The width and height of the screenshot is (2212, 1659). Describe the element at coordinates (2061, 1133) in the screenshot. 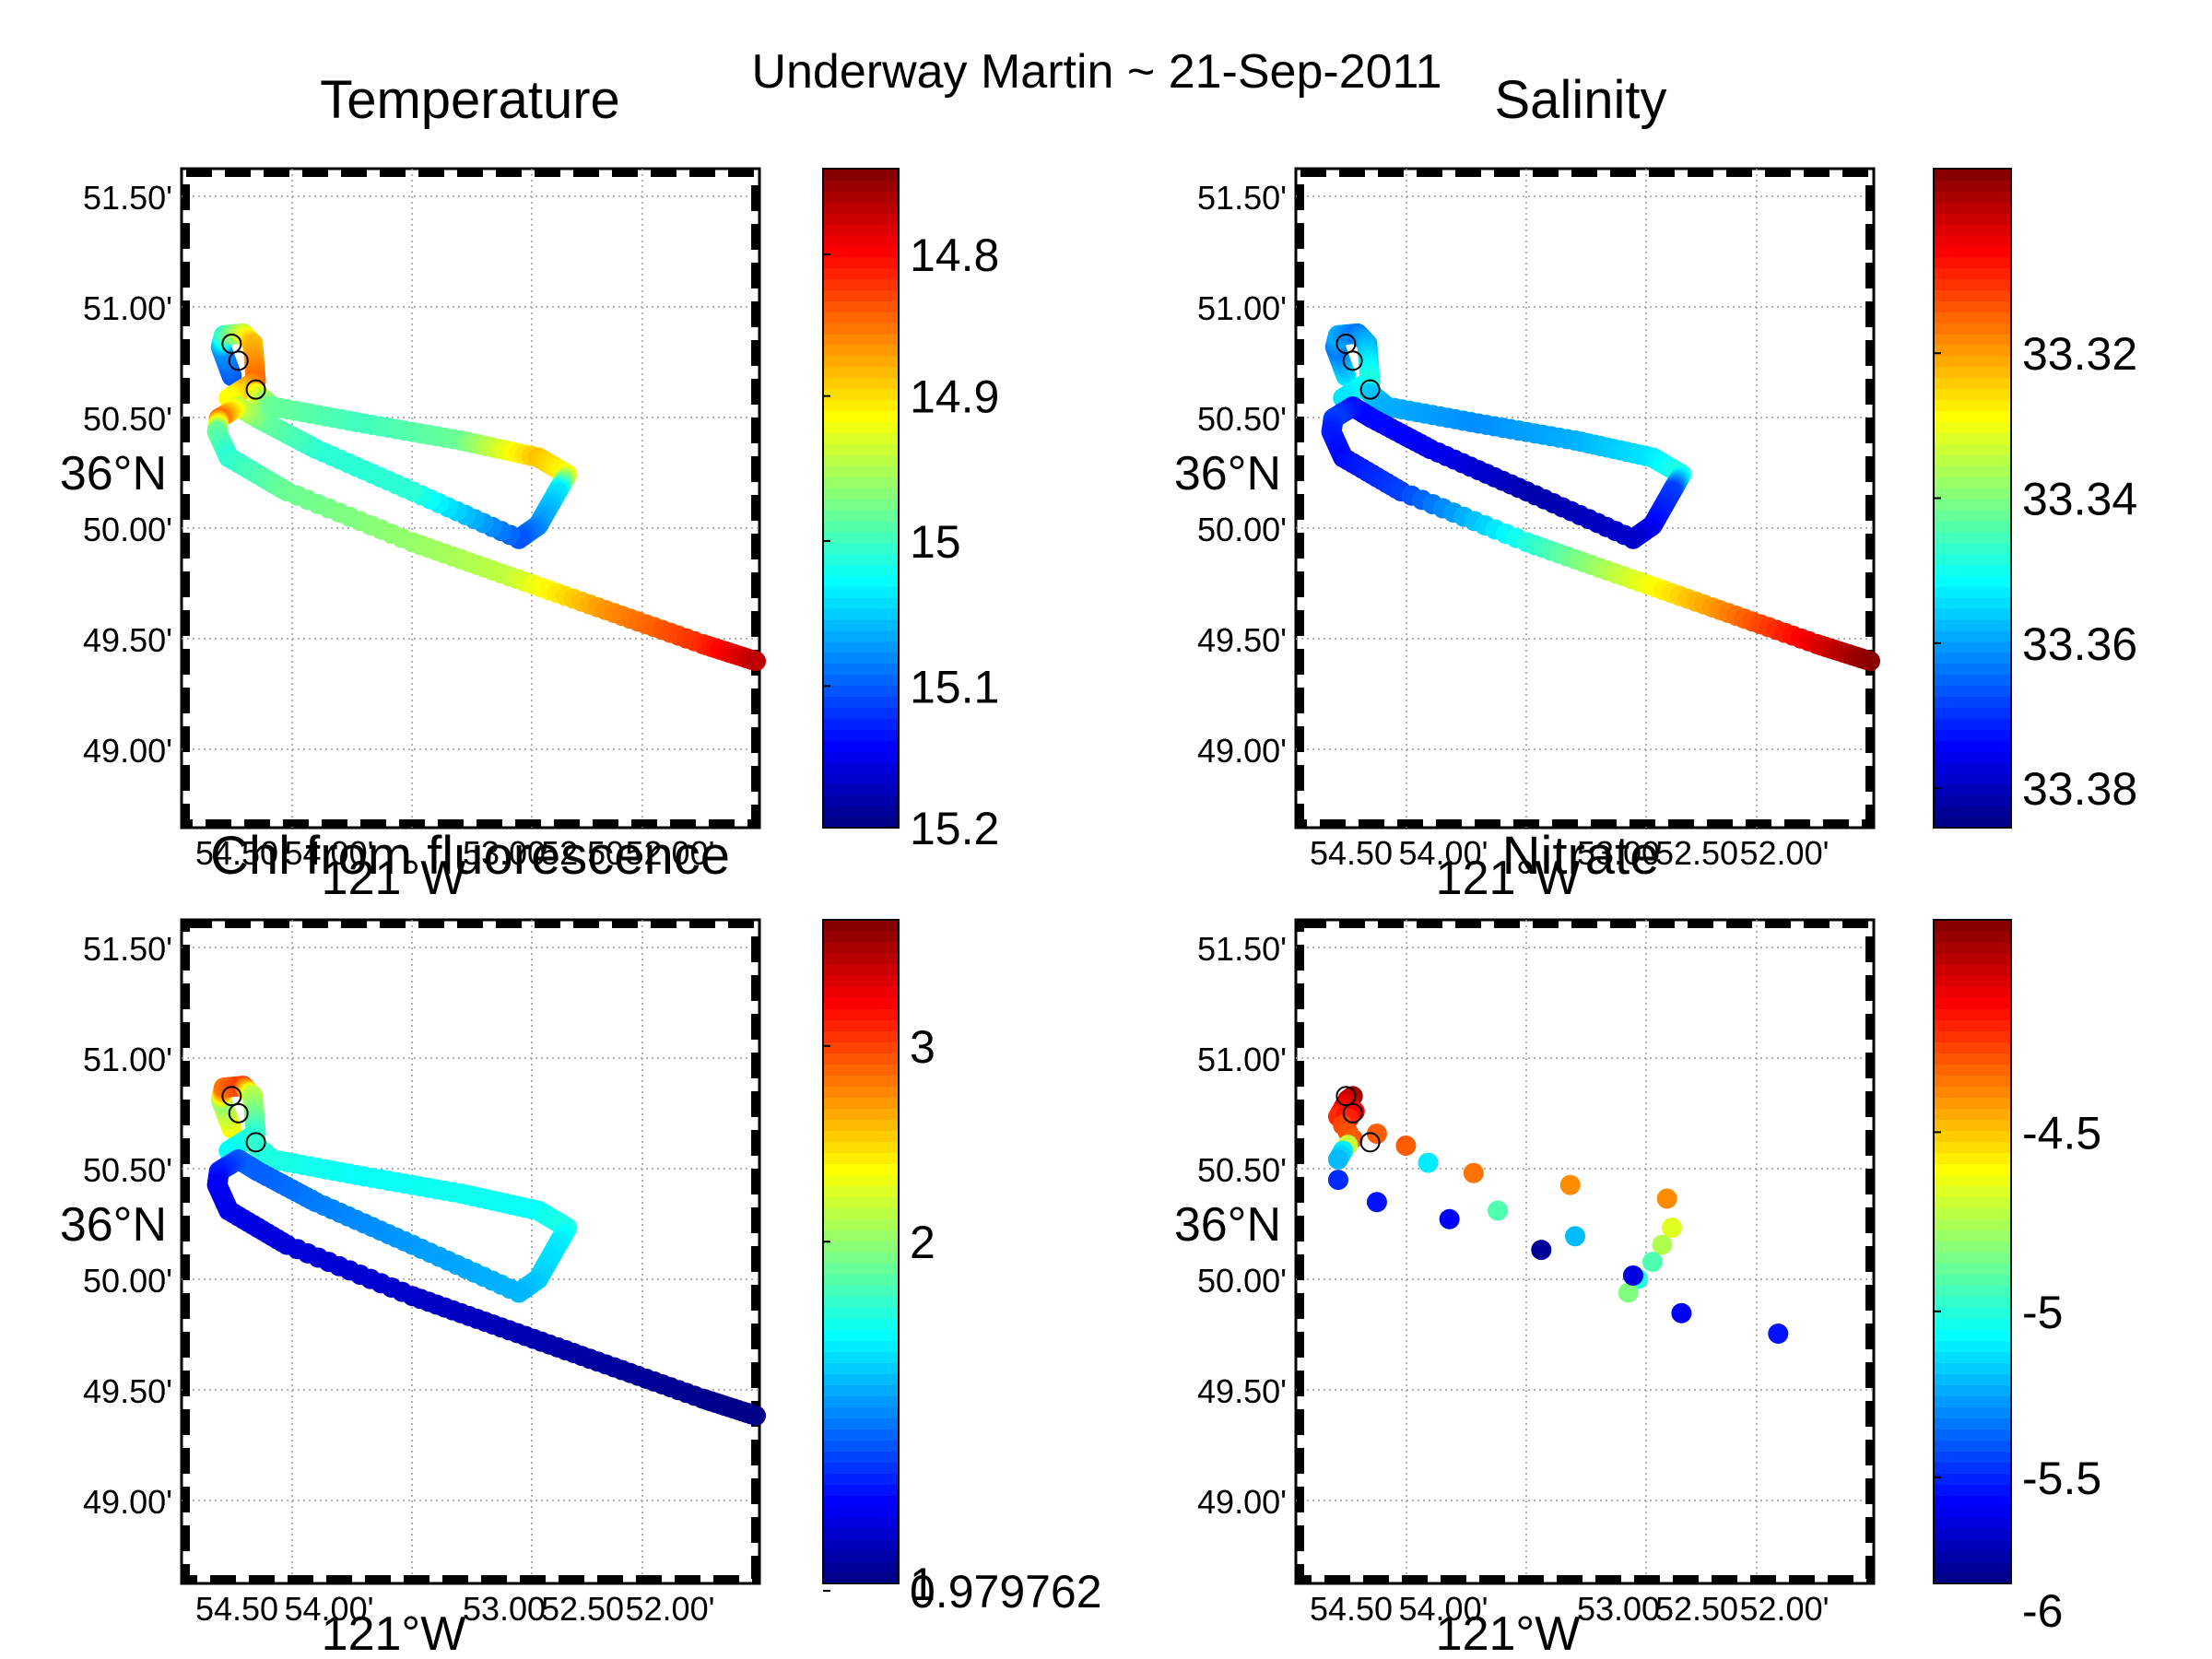

I see `colorbar-tick-label: -4.5` at that location.